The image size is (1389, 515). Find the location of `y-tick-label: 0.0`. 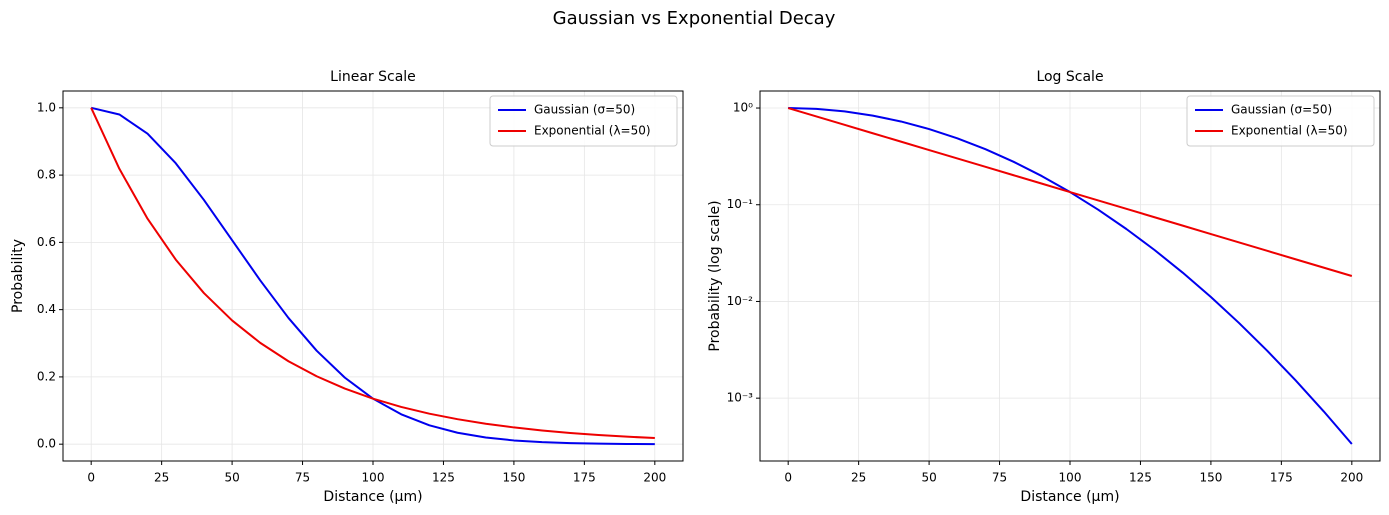

y-tick-label: 0.0 is located at coordinates (46, 444).